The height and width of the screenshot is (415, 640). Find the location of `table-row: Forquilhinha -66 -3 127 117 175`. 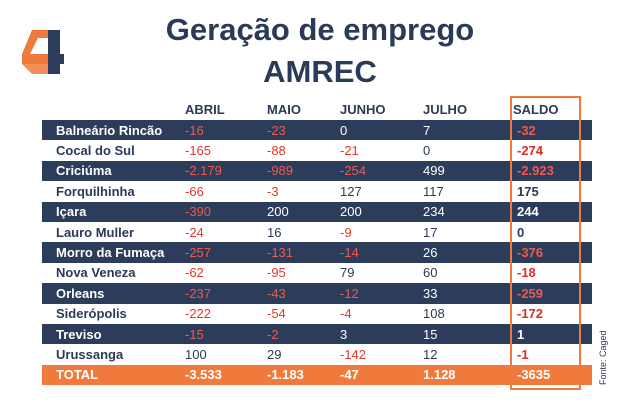

table-row: Forquilhinha -66 -3 127 117 175 is located at coordinates (317, 191).